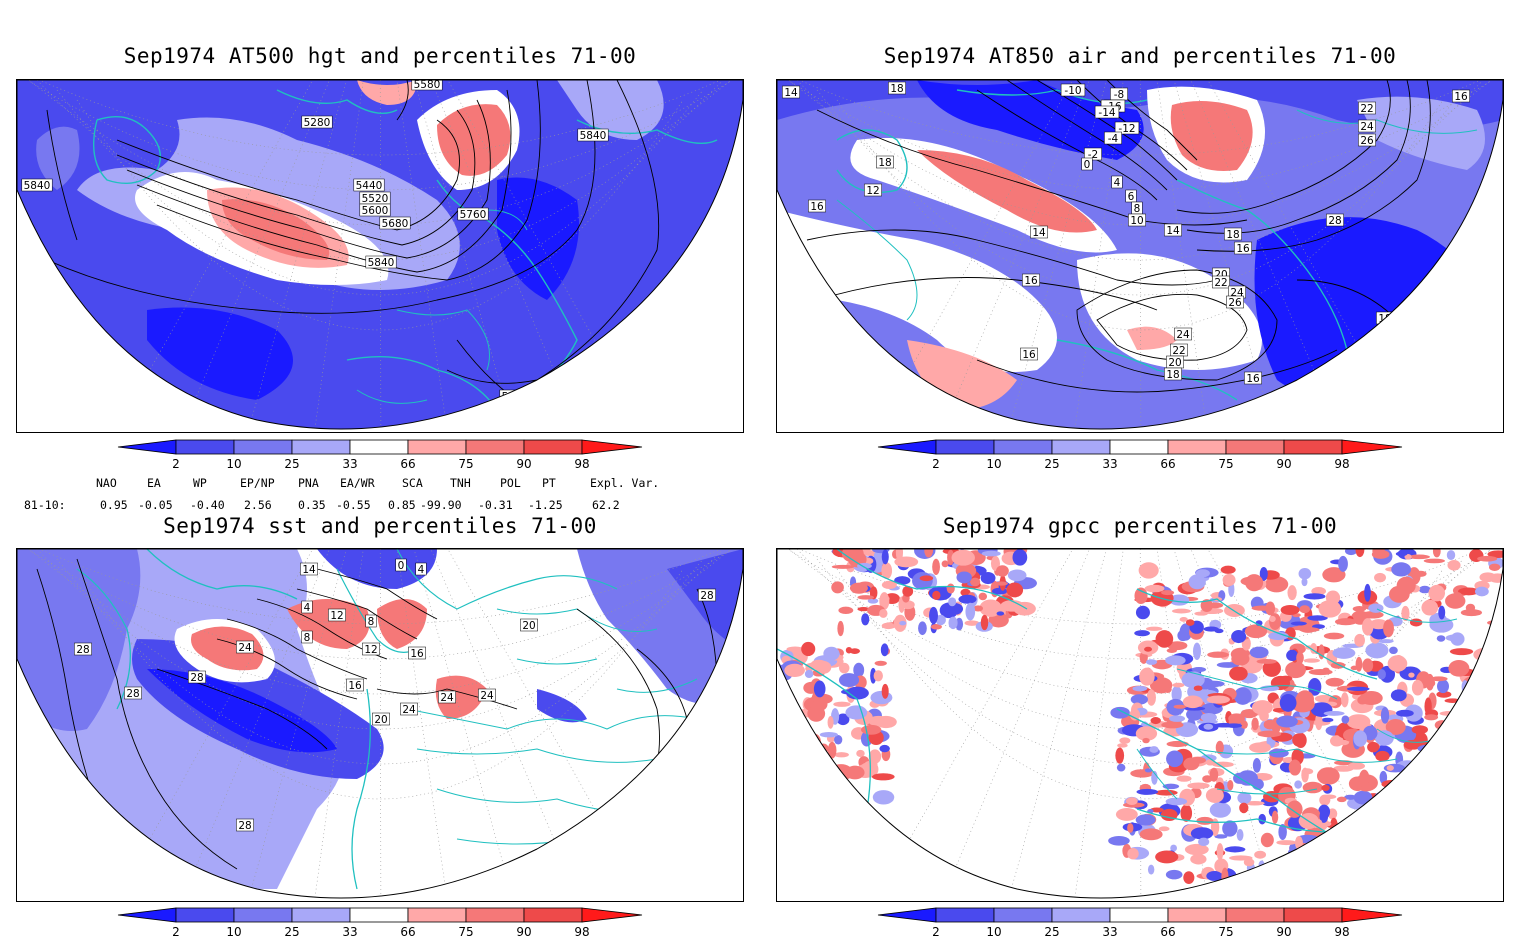 The width and height of the screenshot is (1520, 940). Describe the element at coordinates (200, 483) in the screenshot. I see `index-header: WP` at that location.